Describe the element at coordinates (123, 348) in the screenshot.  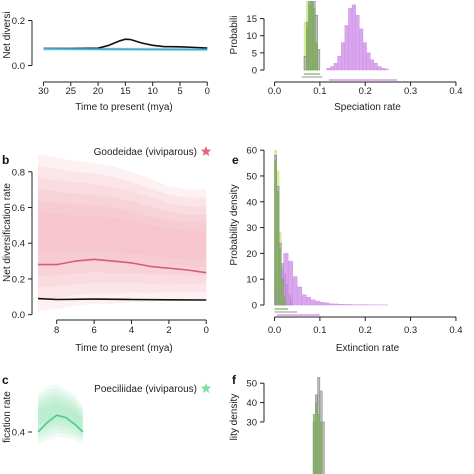
I see `x-axis-label: Time to present (mya)` at that location.